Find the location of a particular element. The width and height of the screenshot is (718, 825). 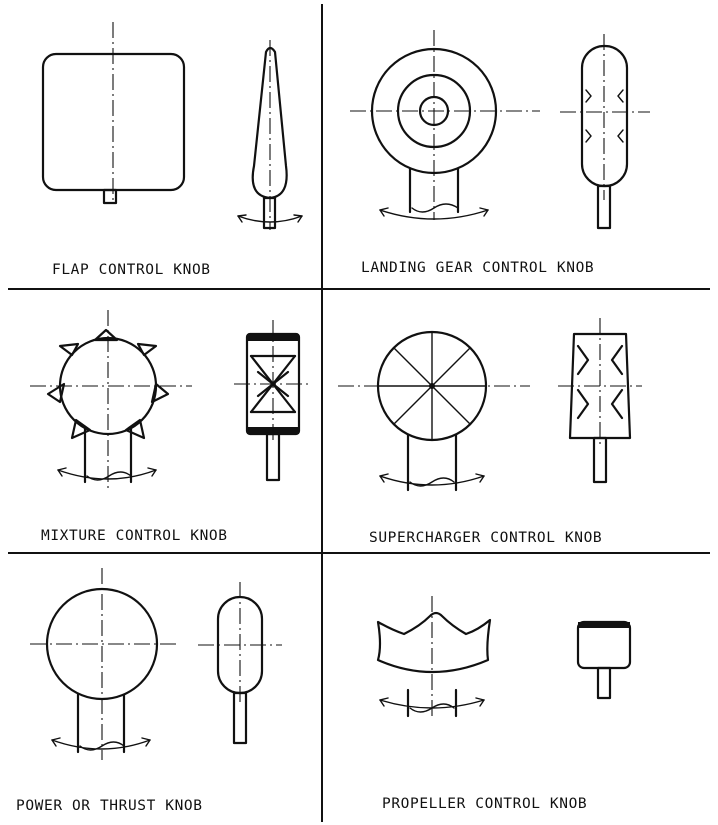

mixture-knob-front-view is located at coordinates (111, 400).